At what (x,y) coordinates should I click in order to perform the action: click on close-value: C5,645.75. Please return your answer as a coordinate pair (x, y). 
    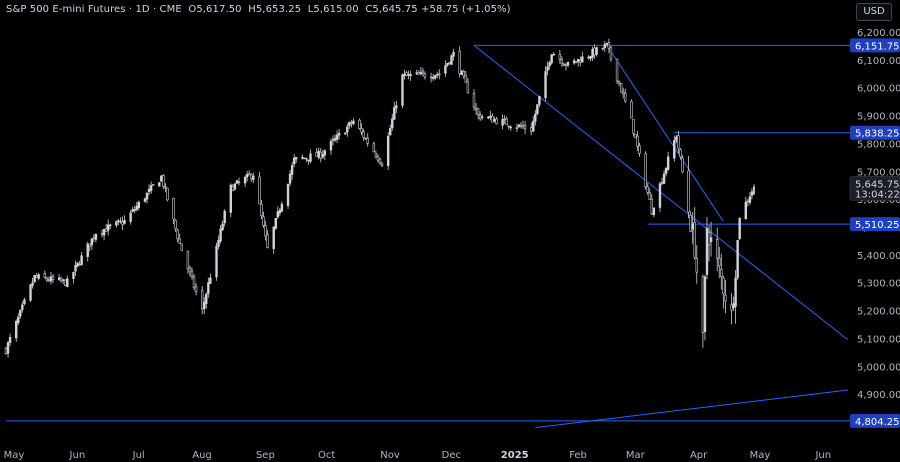
    Looking at the image, I should click on (391, 9).